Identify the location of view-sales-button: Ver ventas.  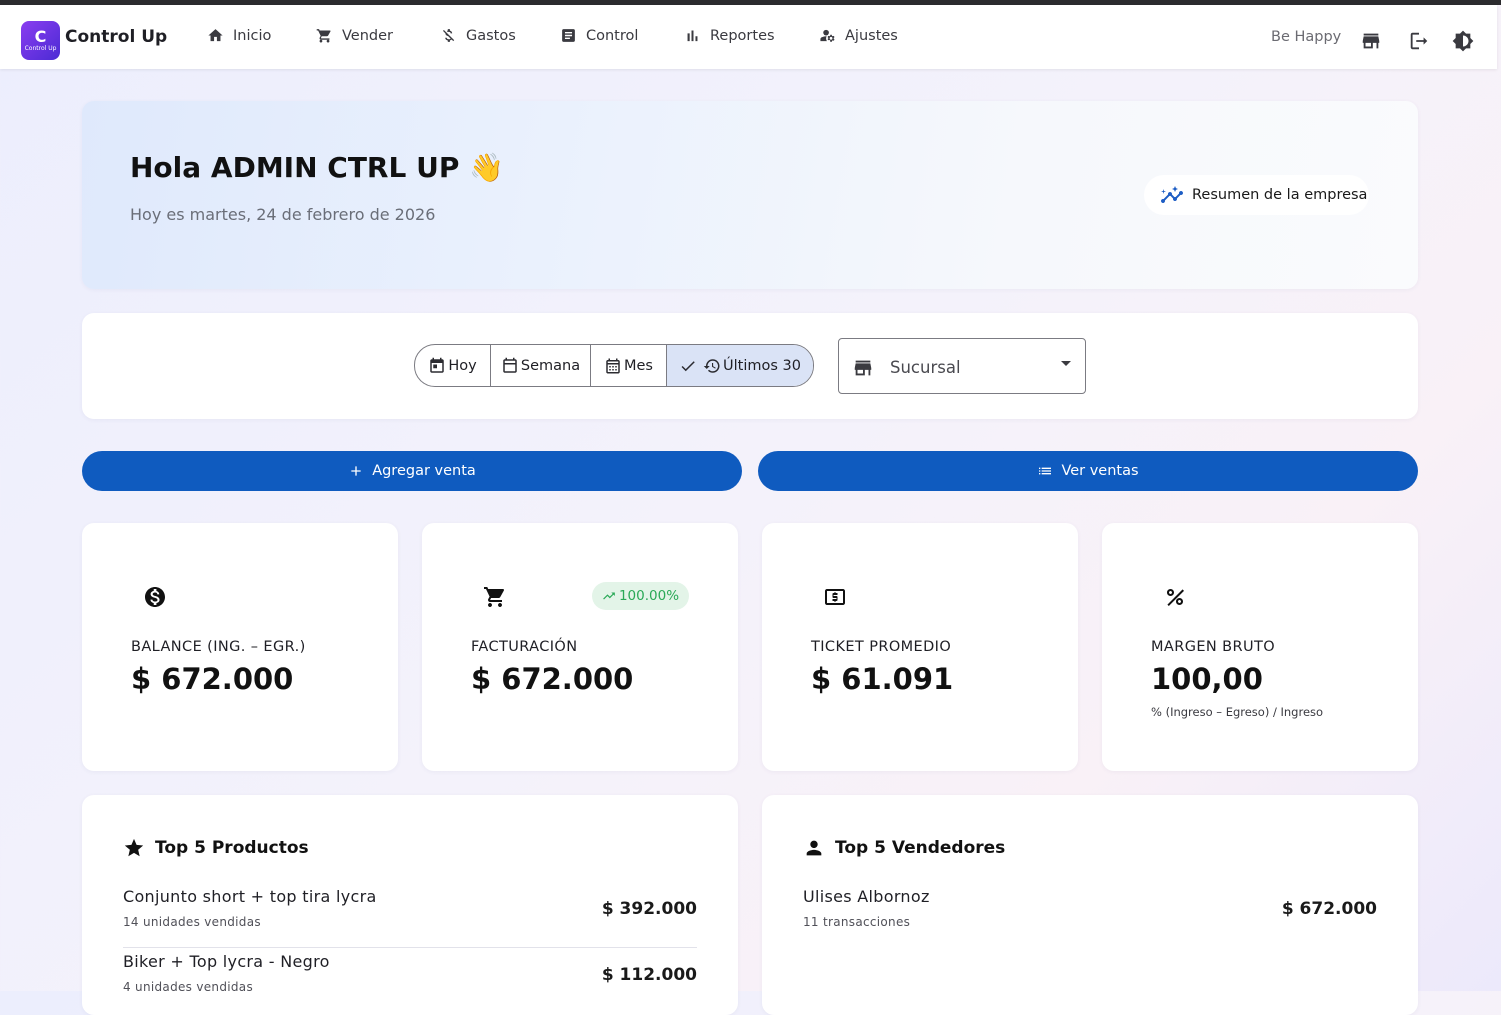
(1088, 471).